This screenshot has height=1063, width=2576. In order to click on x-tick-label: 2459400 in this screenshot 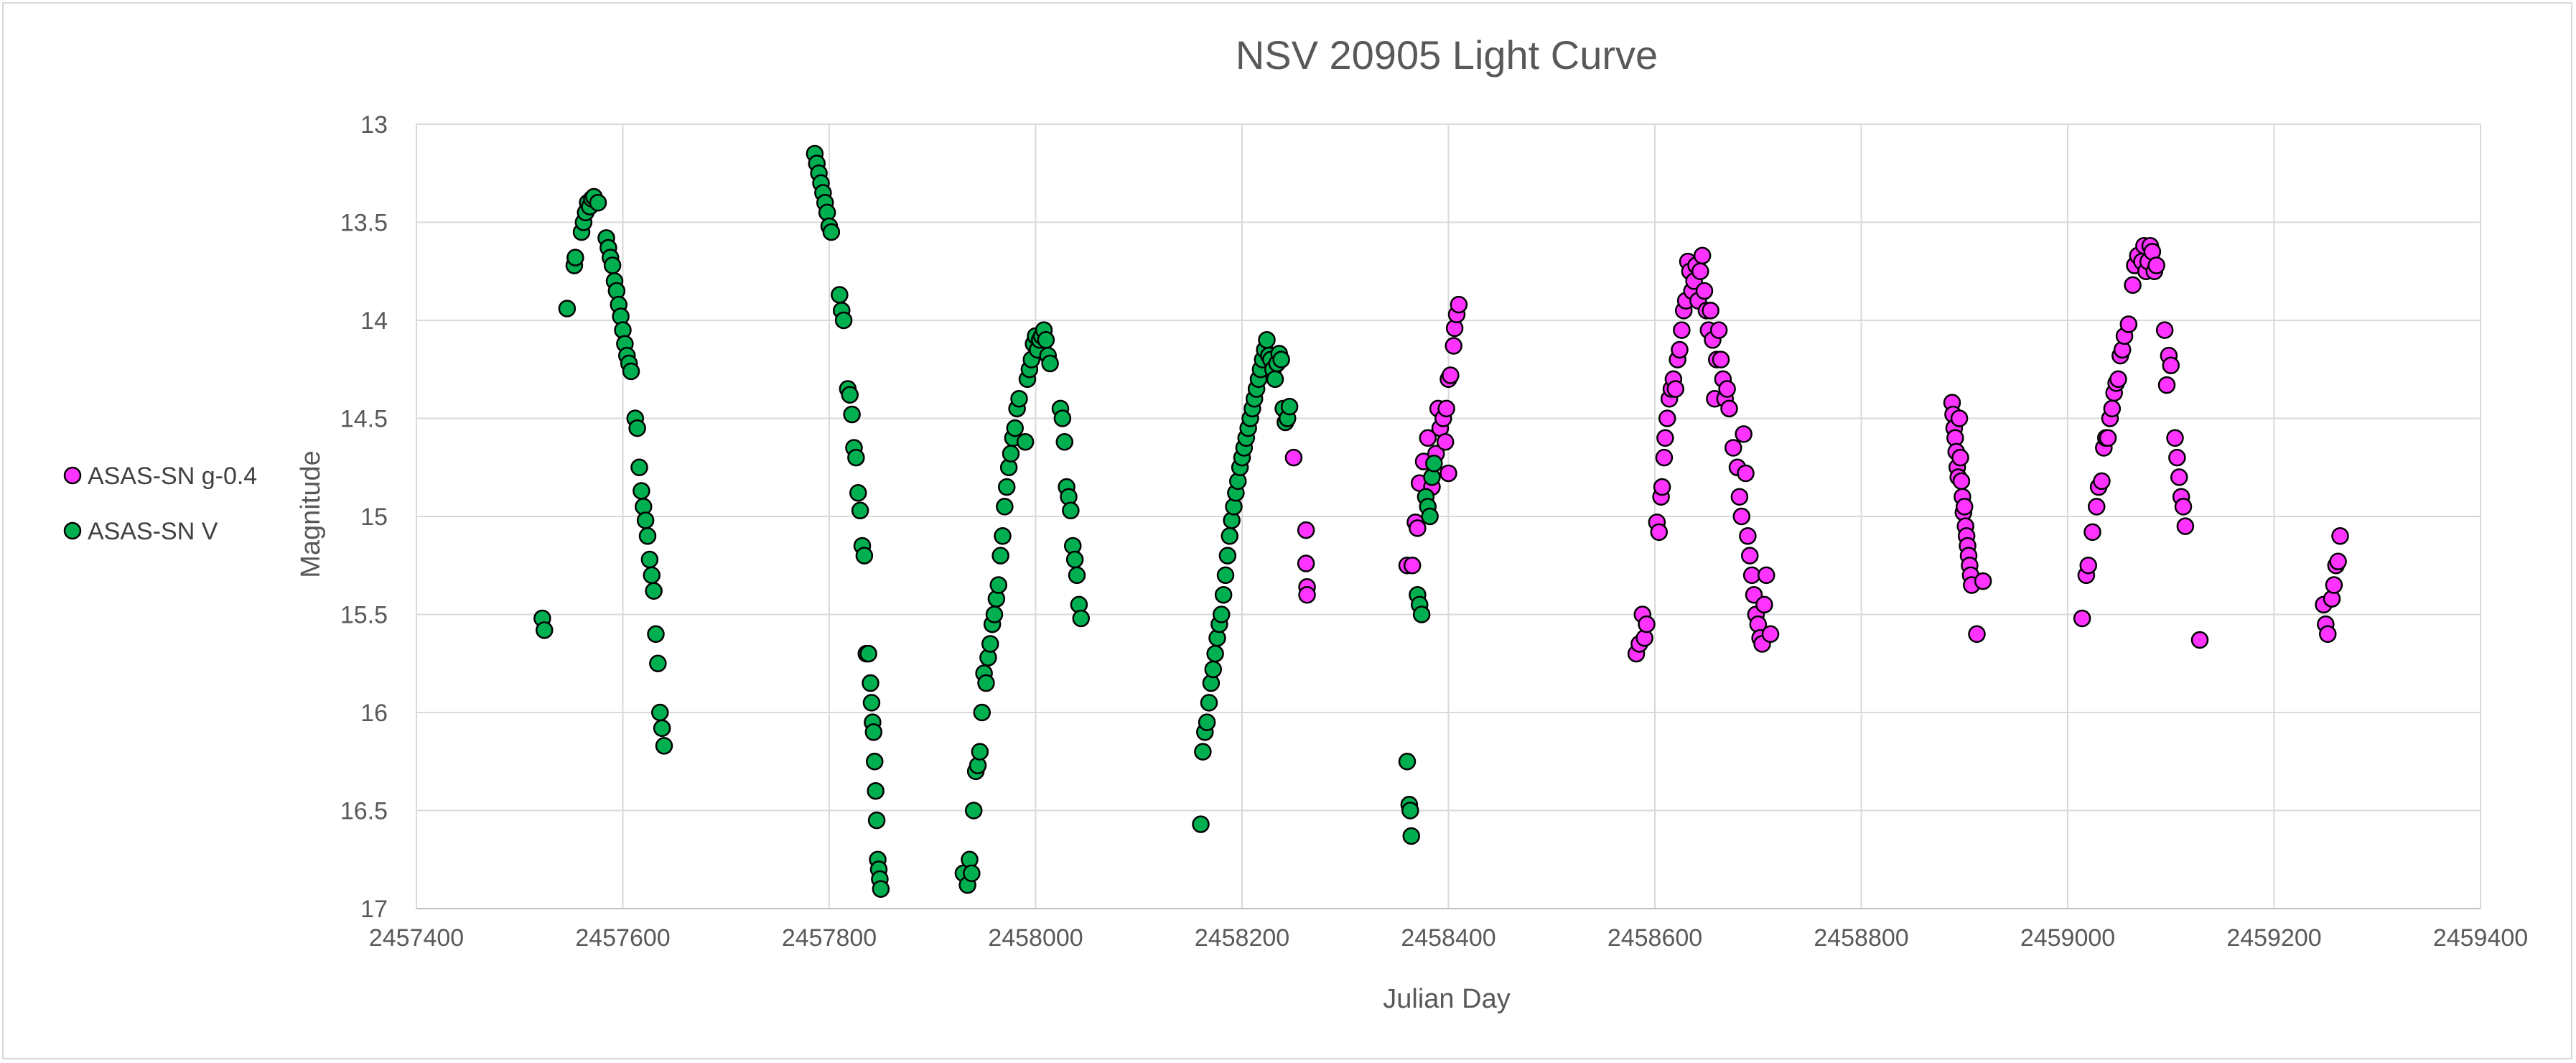, I will do `click(2480, 938)`.